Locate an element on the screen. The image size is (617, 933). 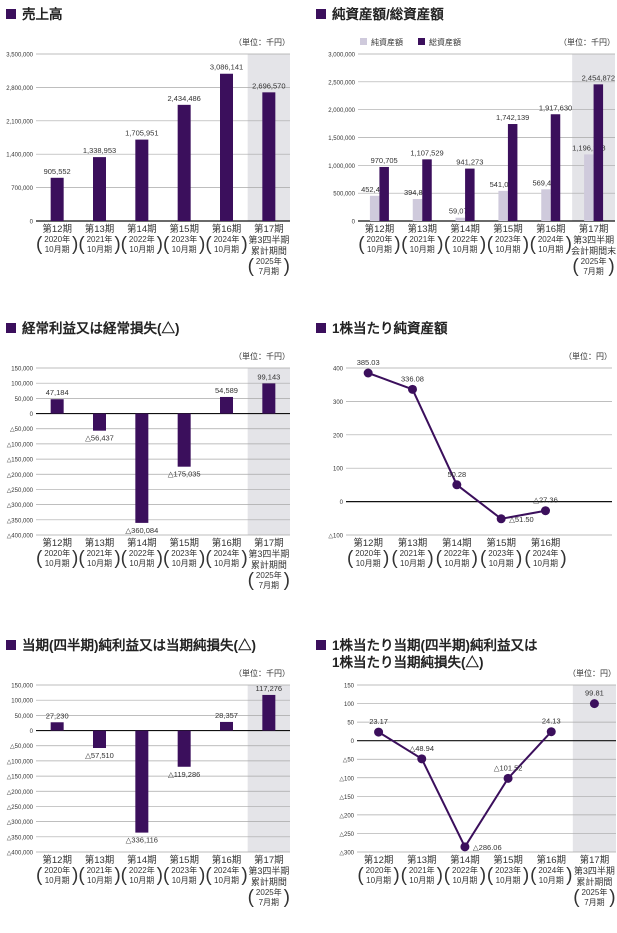
y-tick-label: 700,000 is located at coordinates (22, 189).